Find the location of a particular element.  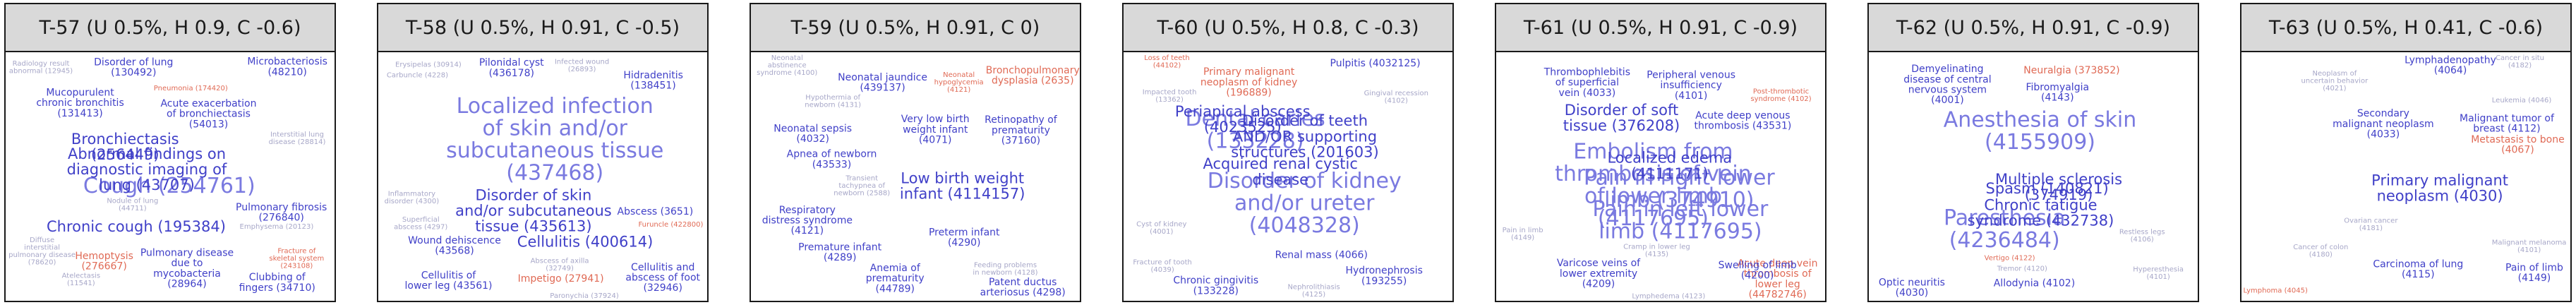

cloud-word: Acute deep venous thrombosis (43531) is located at coordinates (1742, 121).